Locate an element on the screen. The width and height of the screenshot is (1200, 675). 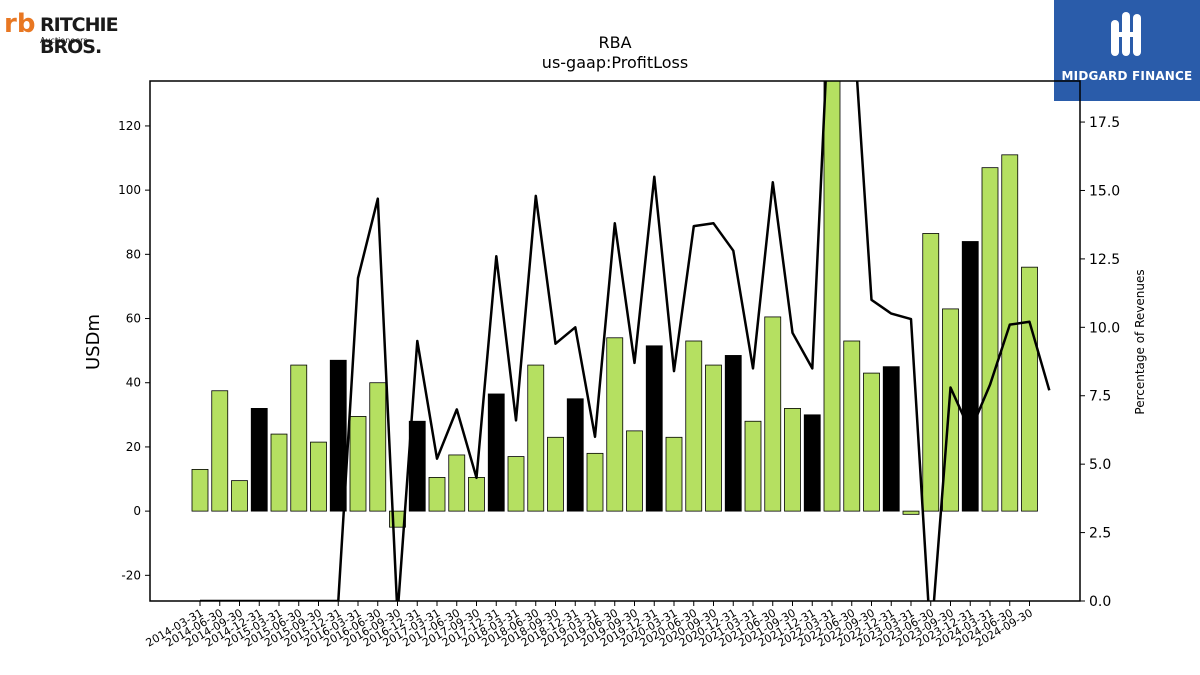
chart-subtitle: us-gaap:ProfitLoss is located at coordinates (615, 62).